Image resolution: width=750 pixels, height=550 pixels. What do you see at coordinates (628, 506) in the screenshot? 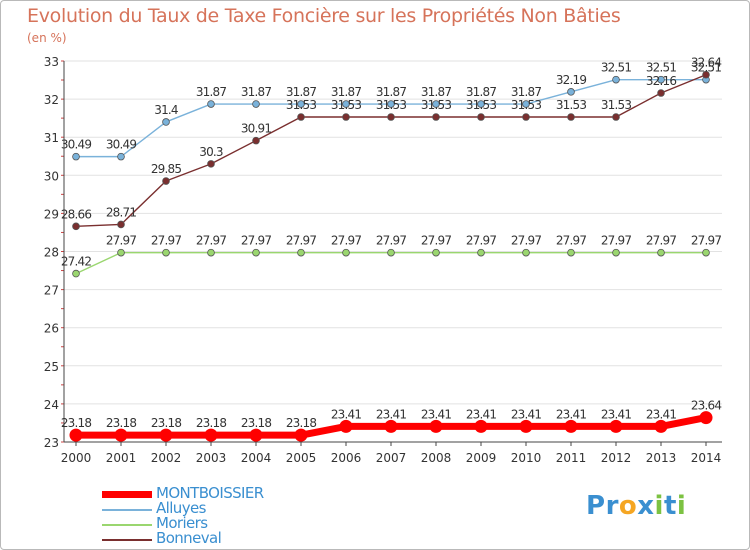
I see `logo-letter: o` at bounding box center [628, 506].